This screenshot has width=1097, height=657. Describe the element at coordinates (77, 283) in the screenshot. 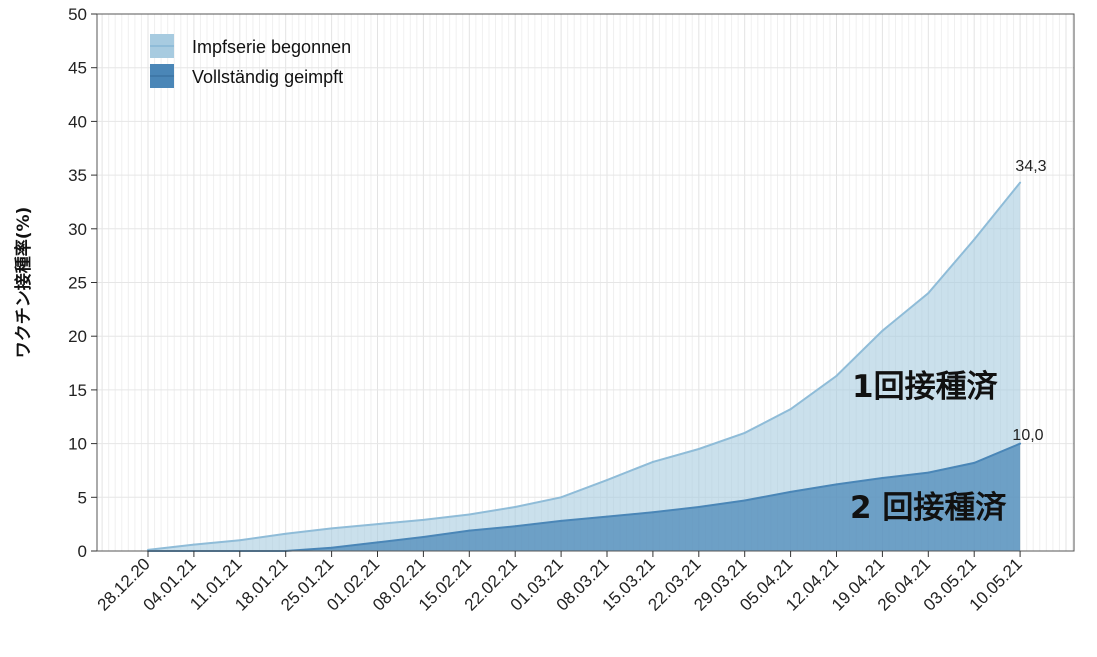

I see `y-tick-label: 25` at that location.